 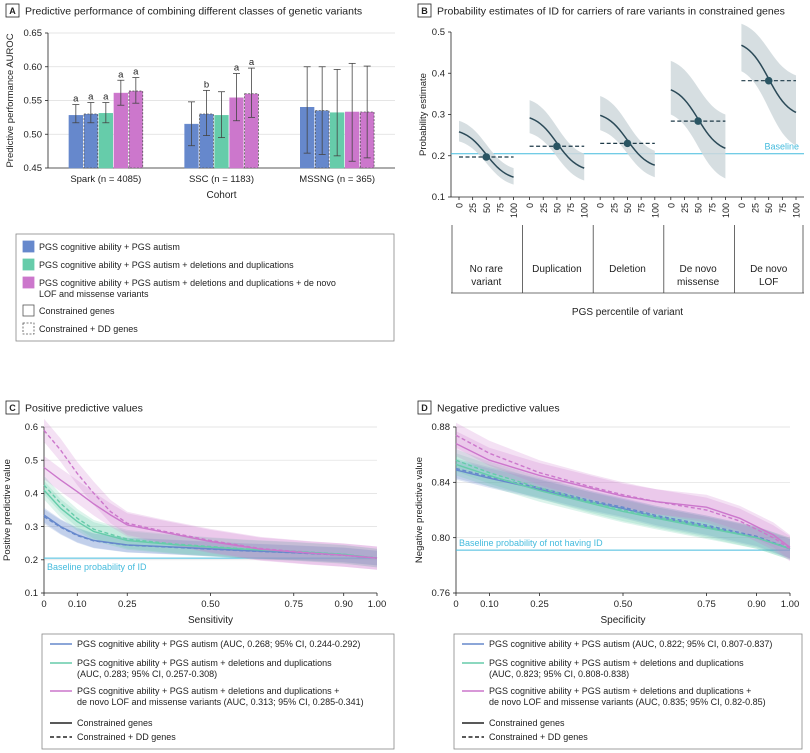 I want to click on group-label: variant, so click(x=486, y=282).